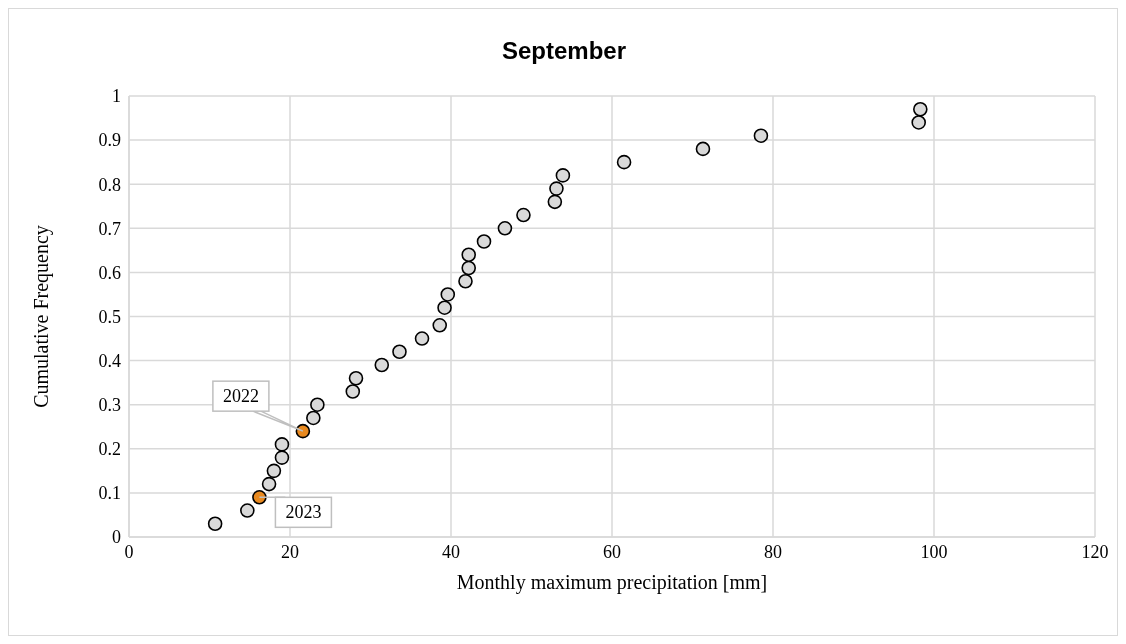  What do you see at coordinates (240, 396) in the screenshot?
I see `annotation: 2022` at bounding box center [240, 396].